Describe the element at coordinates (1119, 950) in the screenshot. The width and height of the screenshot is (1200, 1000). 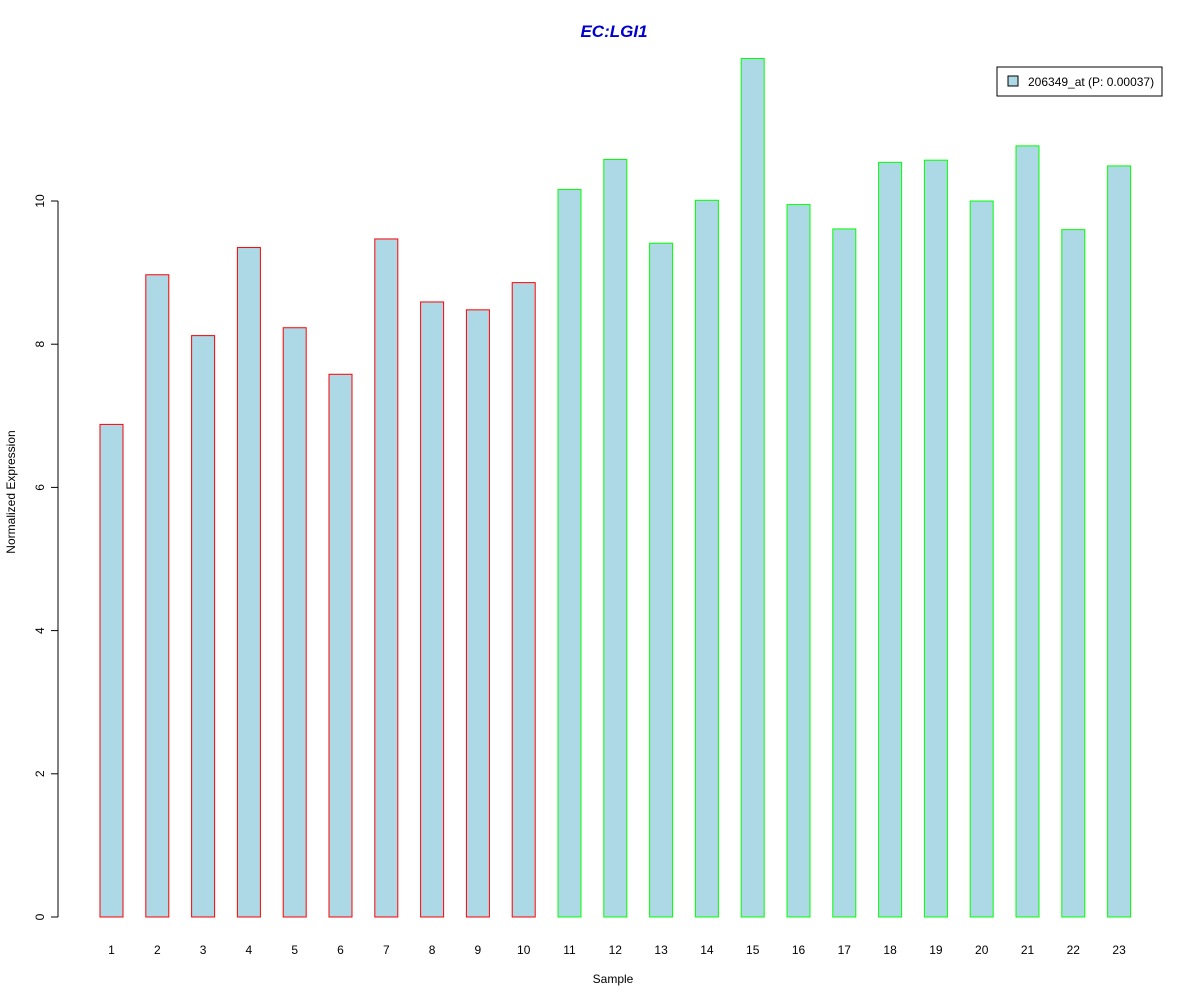
I see `x-tick-label: 23` at that location.